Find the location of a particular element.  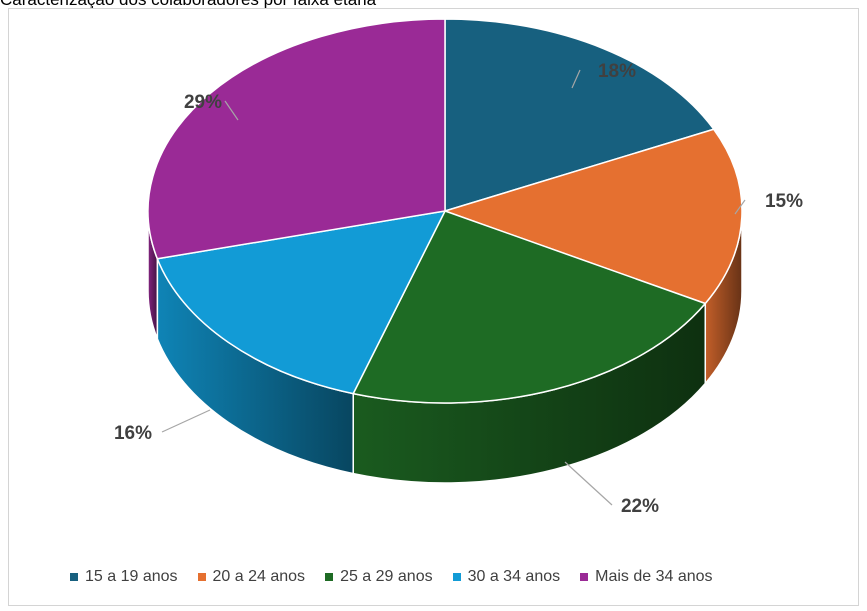

legend-item-30-34: 30 a 34 anos is located at coordinates (506, 577).